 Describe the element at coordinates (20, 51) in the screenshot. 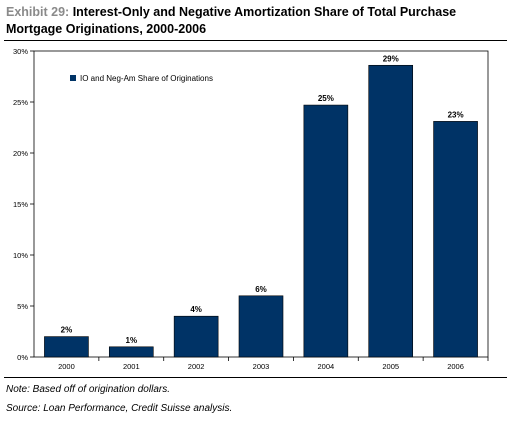

I see `y-tick-label: 30%` at that location.